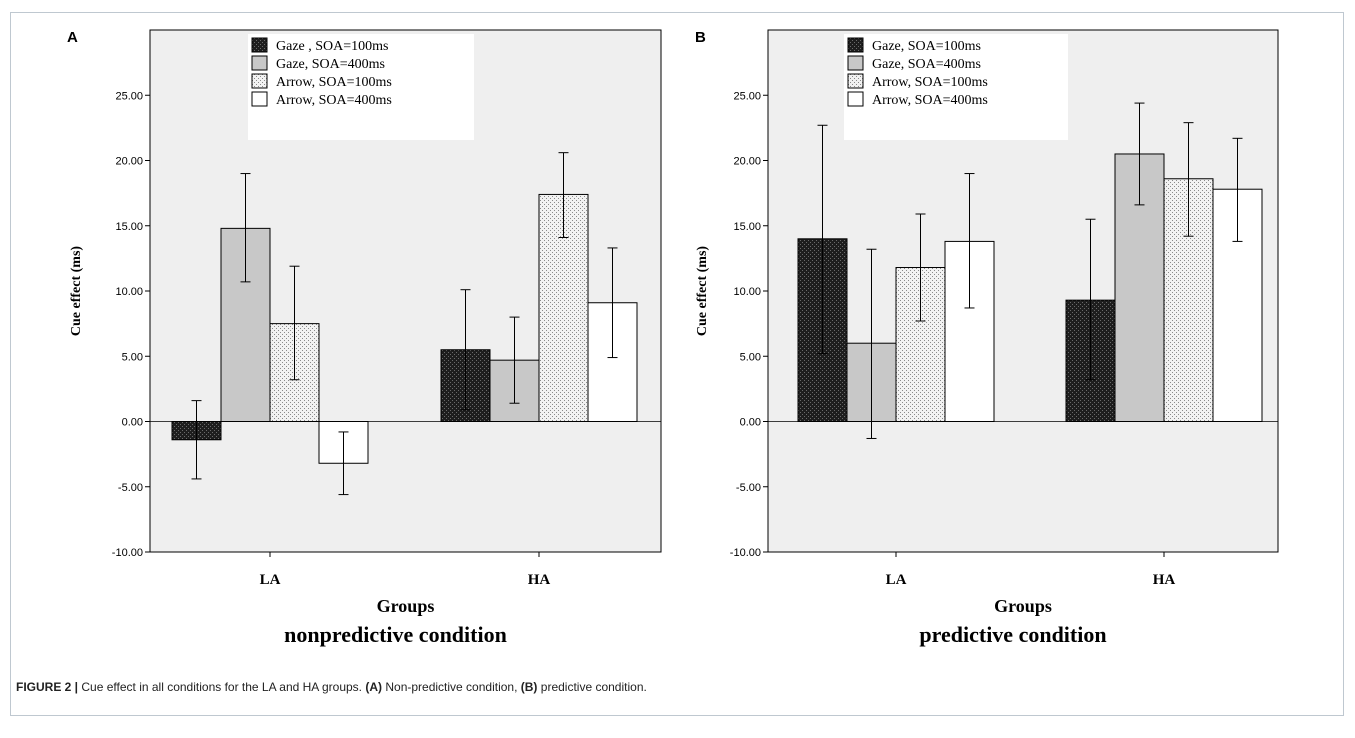  I want to click on caption-ref-b: (B), so click(529, 687).